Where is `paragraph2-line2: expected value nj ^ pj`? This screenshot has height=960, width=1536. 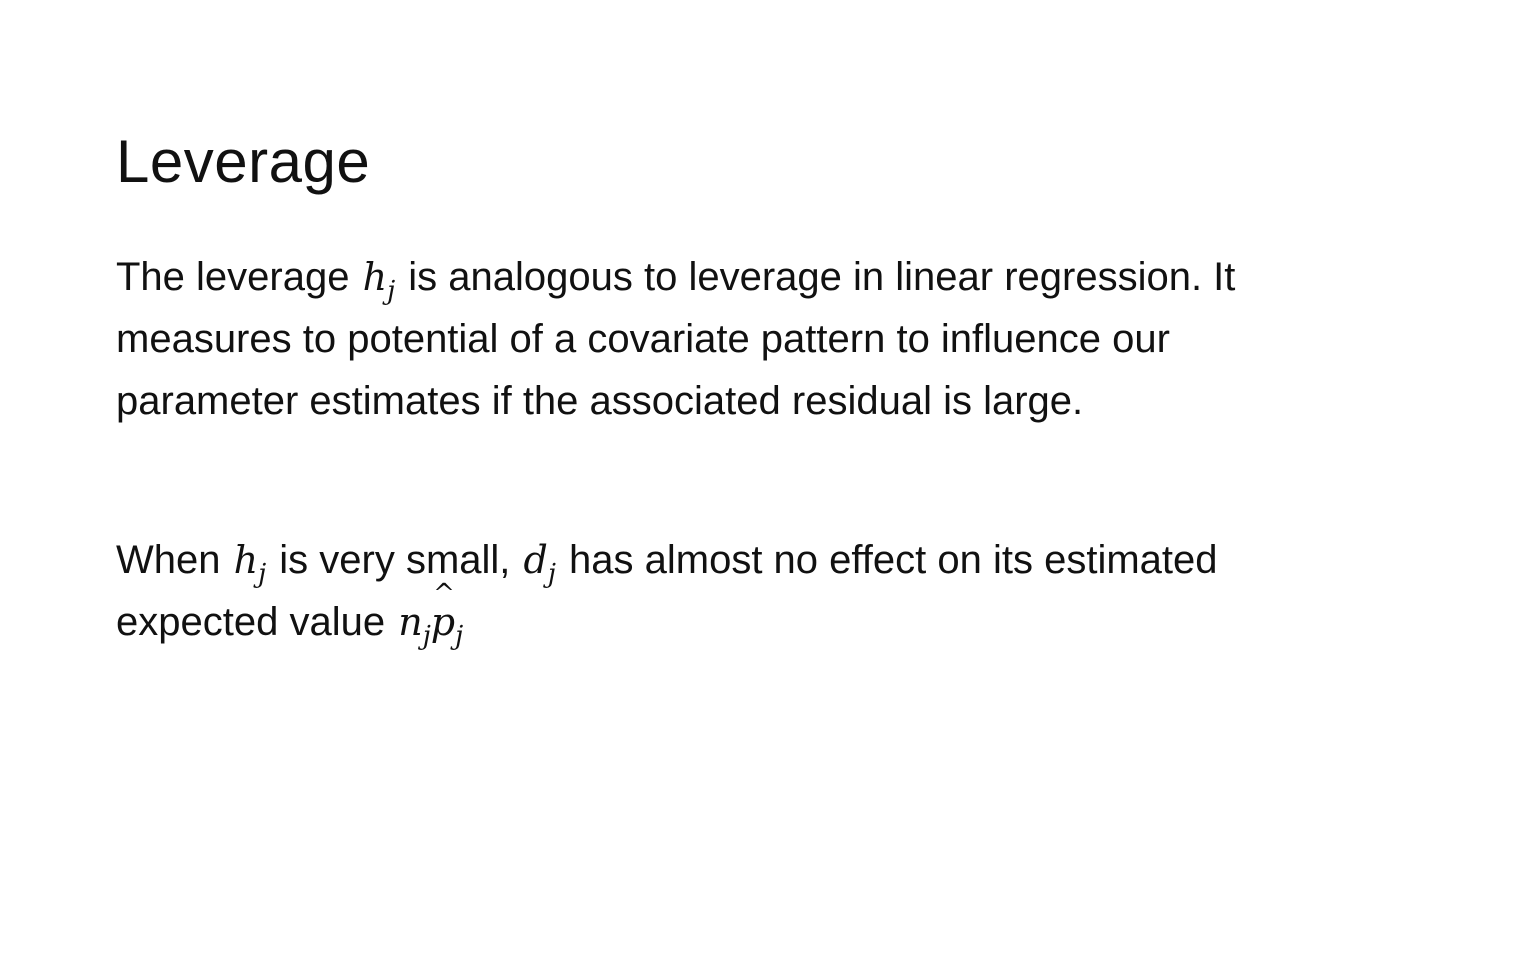
paragraph2-line2: expected value nj ^ pj is located at coordinates (716, 617).